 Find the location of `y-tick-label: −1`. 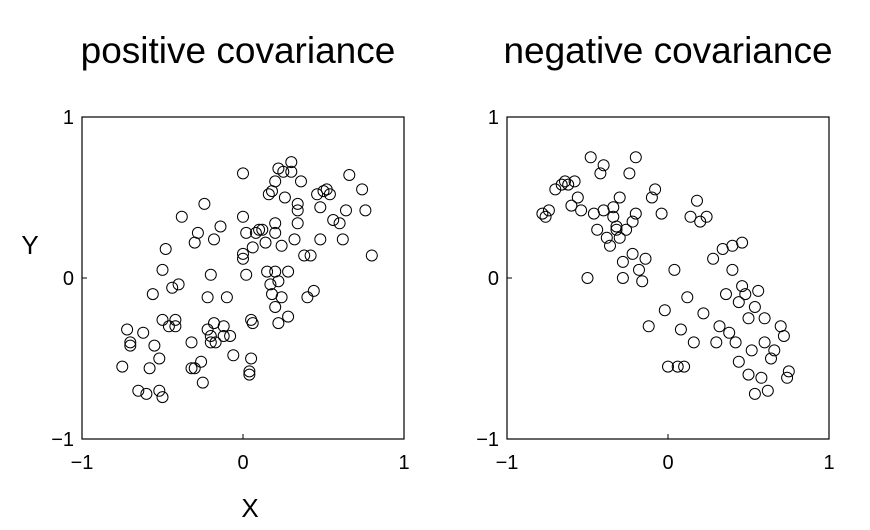

y-tick-label: −1 is located at coordinates (62, 440).